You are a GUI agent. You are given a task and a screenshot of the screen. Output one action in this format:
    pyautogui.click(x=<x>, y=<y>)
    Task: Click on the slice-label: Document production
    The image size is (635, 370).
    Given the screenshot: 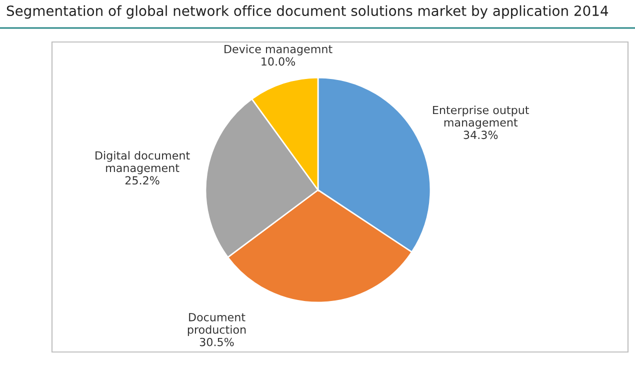 What is the action you would take?
    pyautogui.click(x=217, y=324)
    